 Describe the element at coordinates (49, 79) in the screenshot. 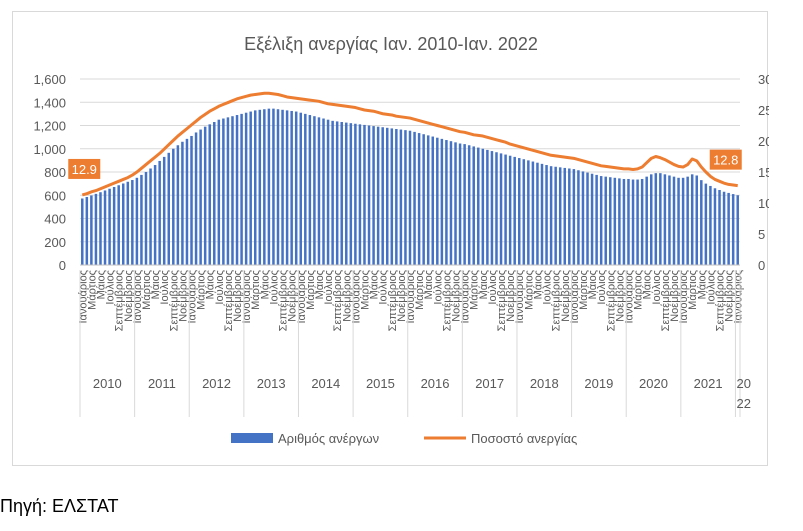

I see `y-left-tick: 1,600` at that location.